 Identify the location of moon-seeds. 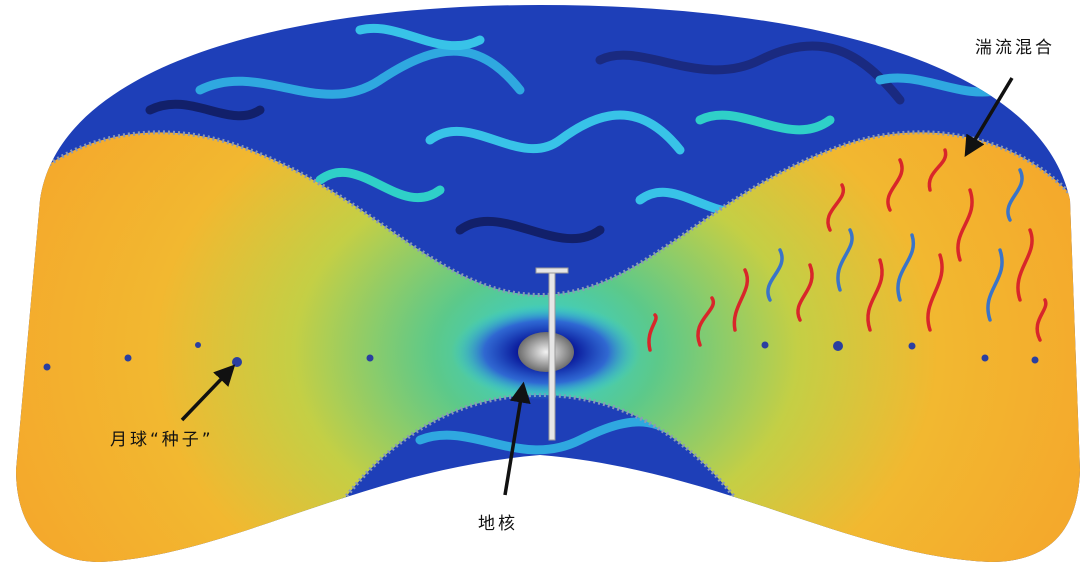
(541, 356).